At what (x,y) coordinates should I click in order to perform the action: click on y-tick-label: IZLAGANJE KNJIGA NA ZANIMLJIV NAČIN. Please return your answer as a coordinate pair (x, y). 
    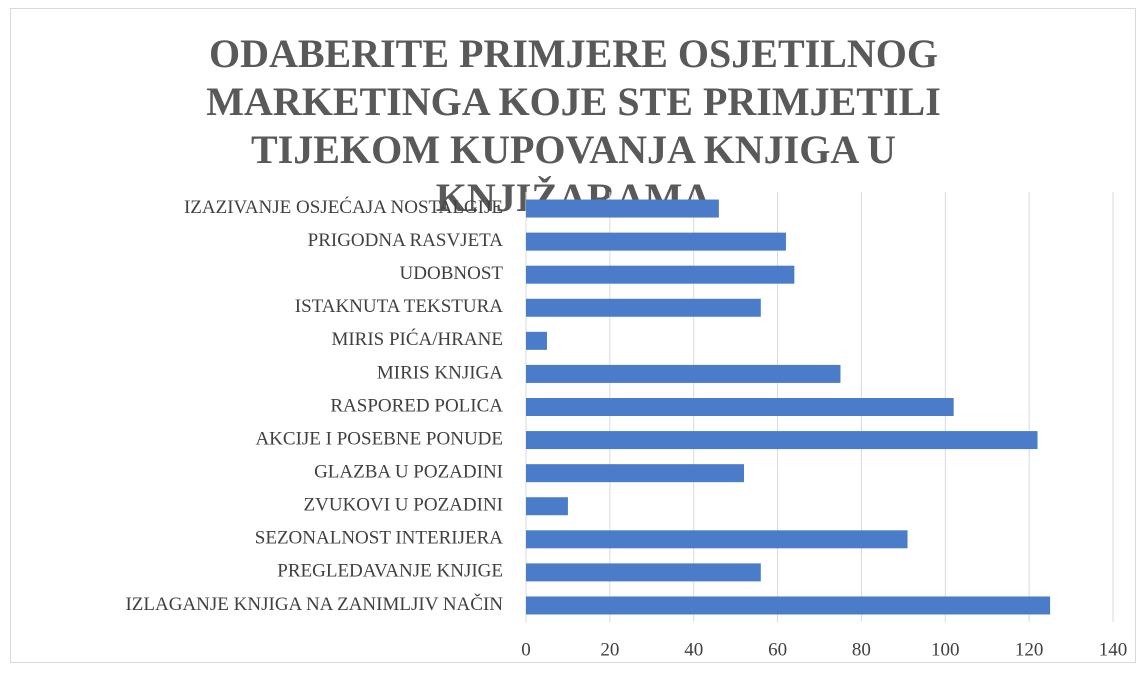
    Looking at the image, I should click on (314, 604).